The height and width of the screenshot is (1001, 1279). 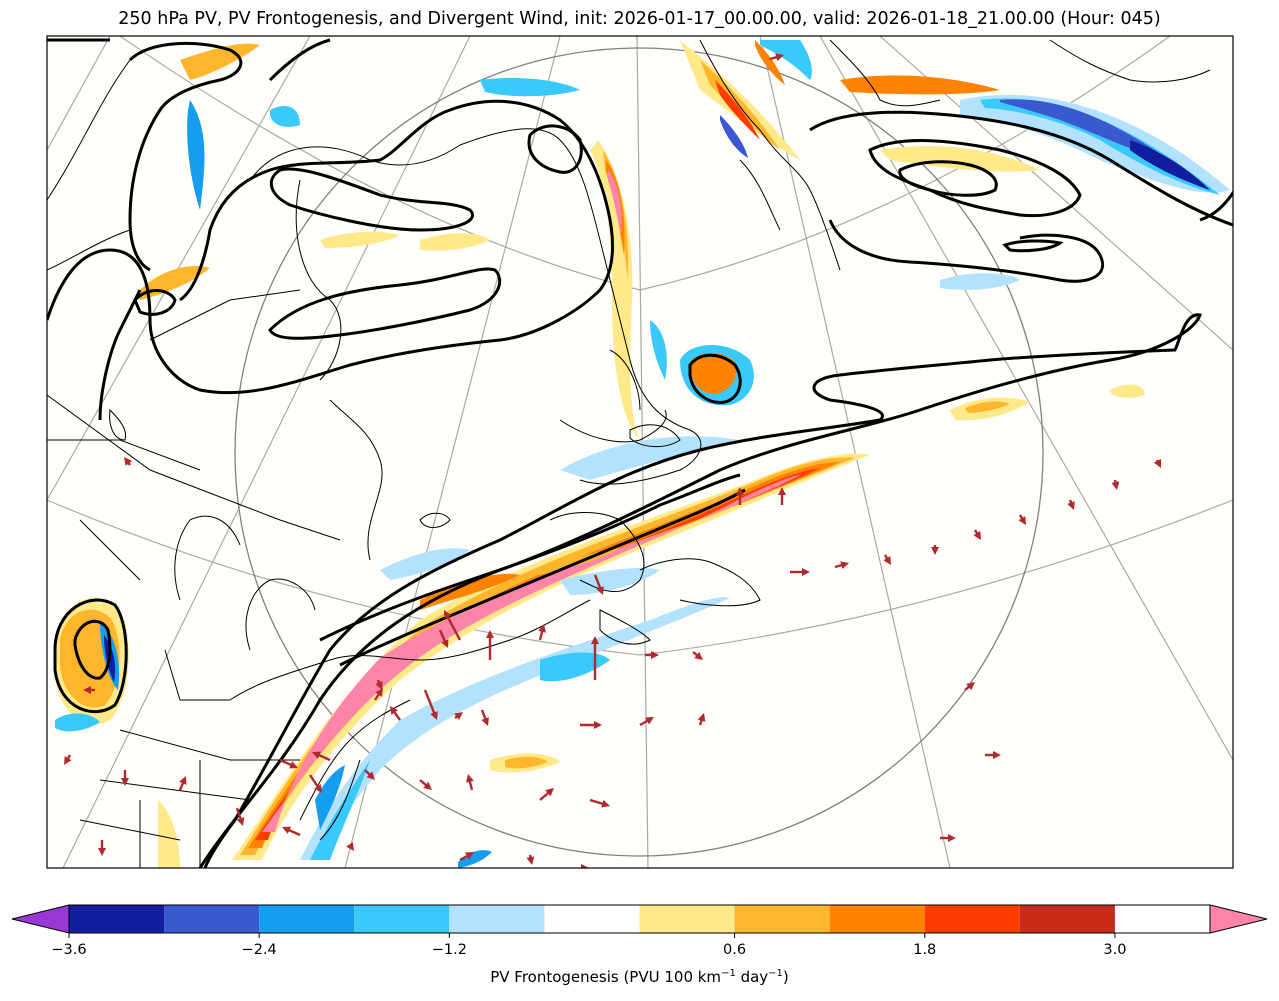 What do you see at coordinates (752, 977) in the screenshot?
I see `colorbar-label-mid: day` at bounding box center [752, 977].